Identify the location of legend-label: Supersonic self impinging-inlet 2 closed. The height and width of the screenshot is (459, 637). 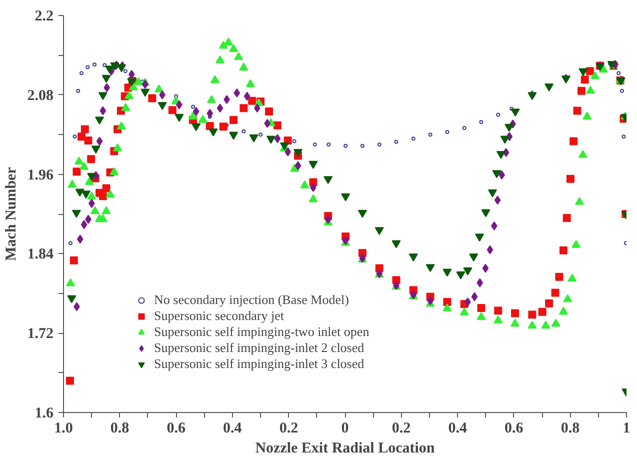
(259, 348).